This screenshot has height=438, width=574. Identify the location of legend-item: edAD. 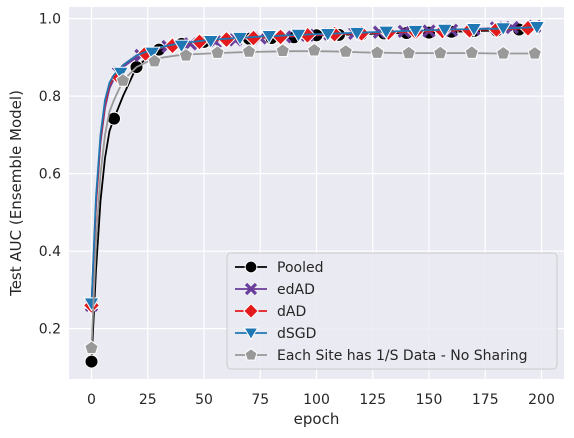
(275, 290).